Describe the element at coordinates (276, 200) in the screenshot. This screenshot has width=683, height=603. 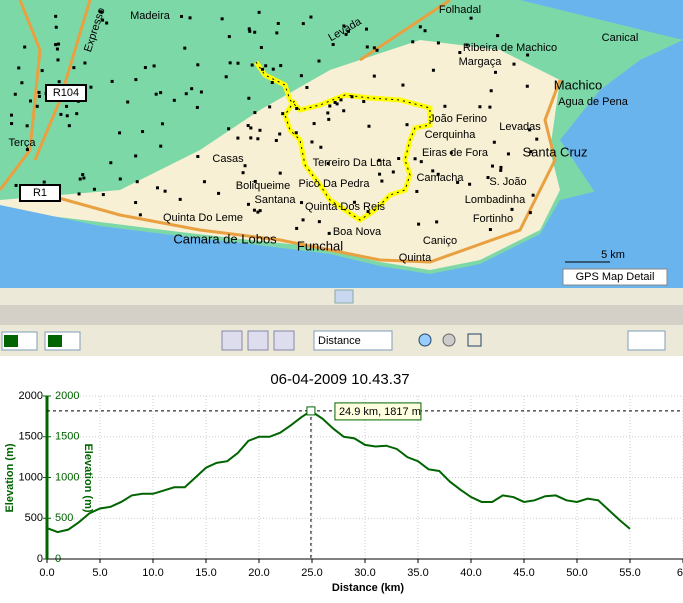
I see `place-label: Santana` at that location.